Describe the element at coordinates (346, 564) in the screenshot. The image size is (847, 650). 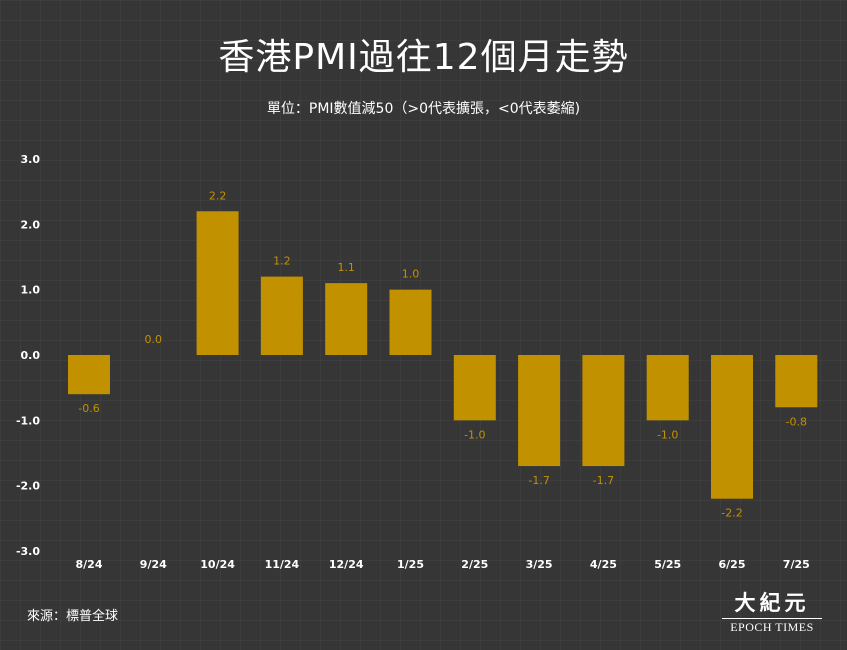
I see `x-tick-label: 12/24` at that location.